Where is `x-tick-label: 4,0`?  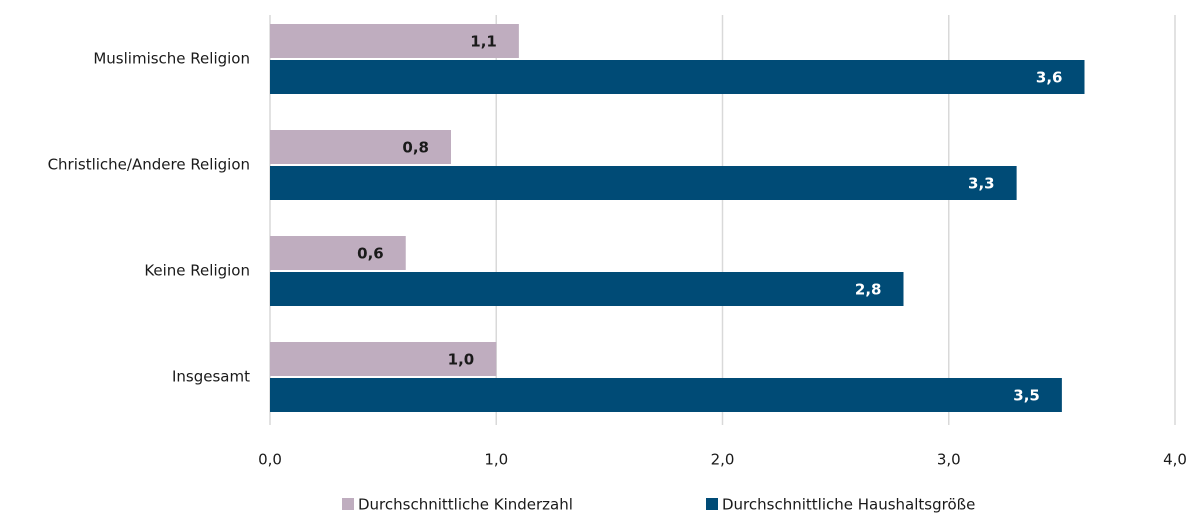 x-tick-label: 4,0 is located at coordinates (1175, 460).